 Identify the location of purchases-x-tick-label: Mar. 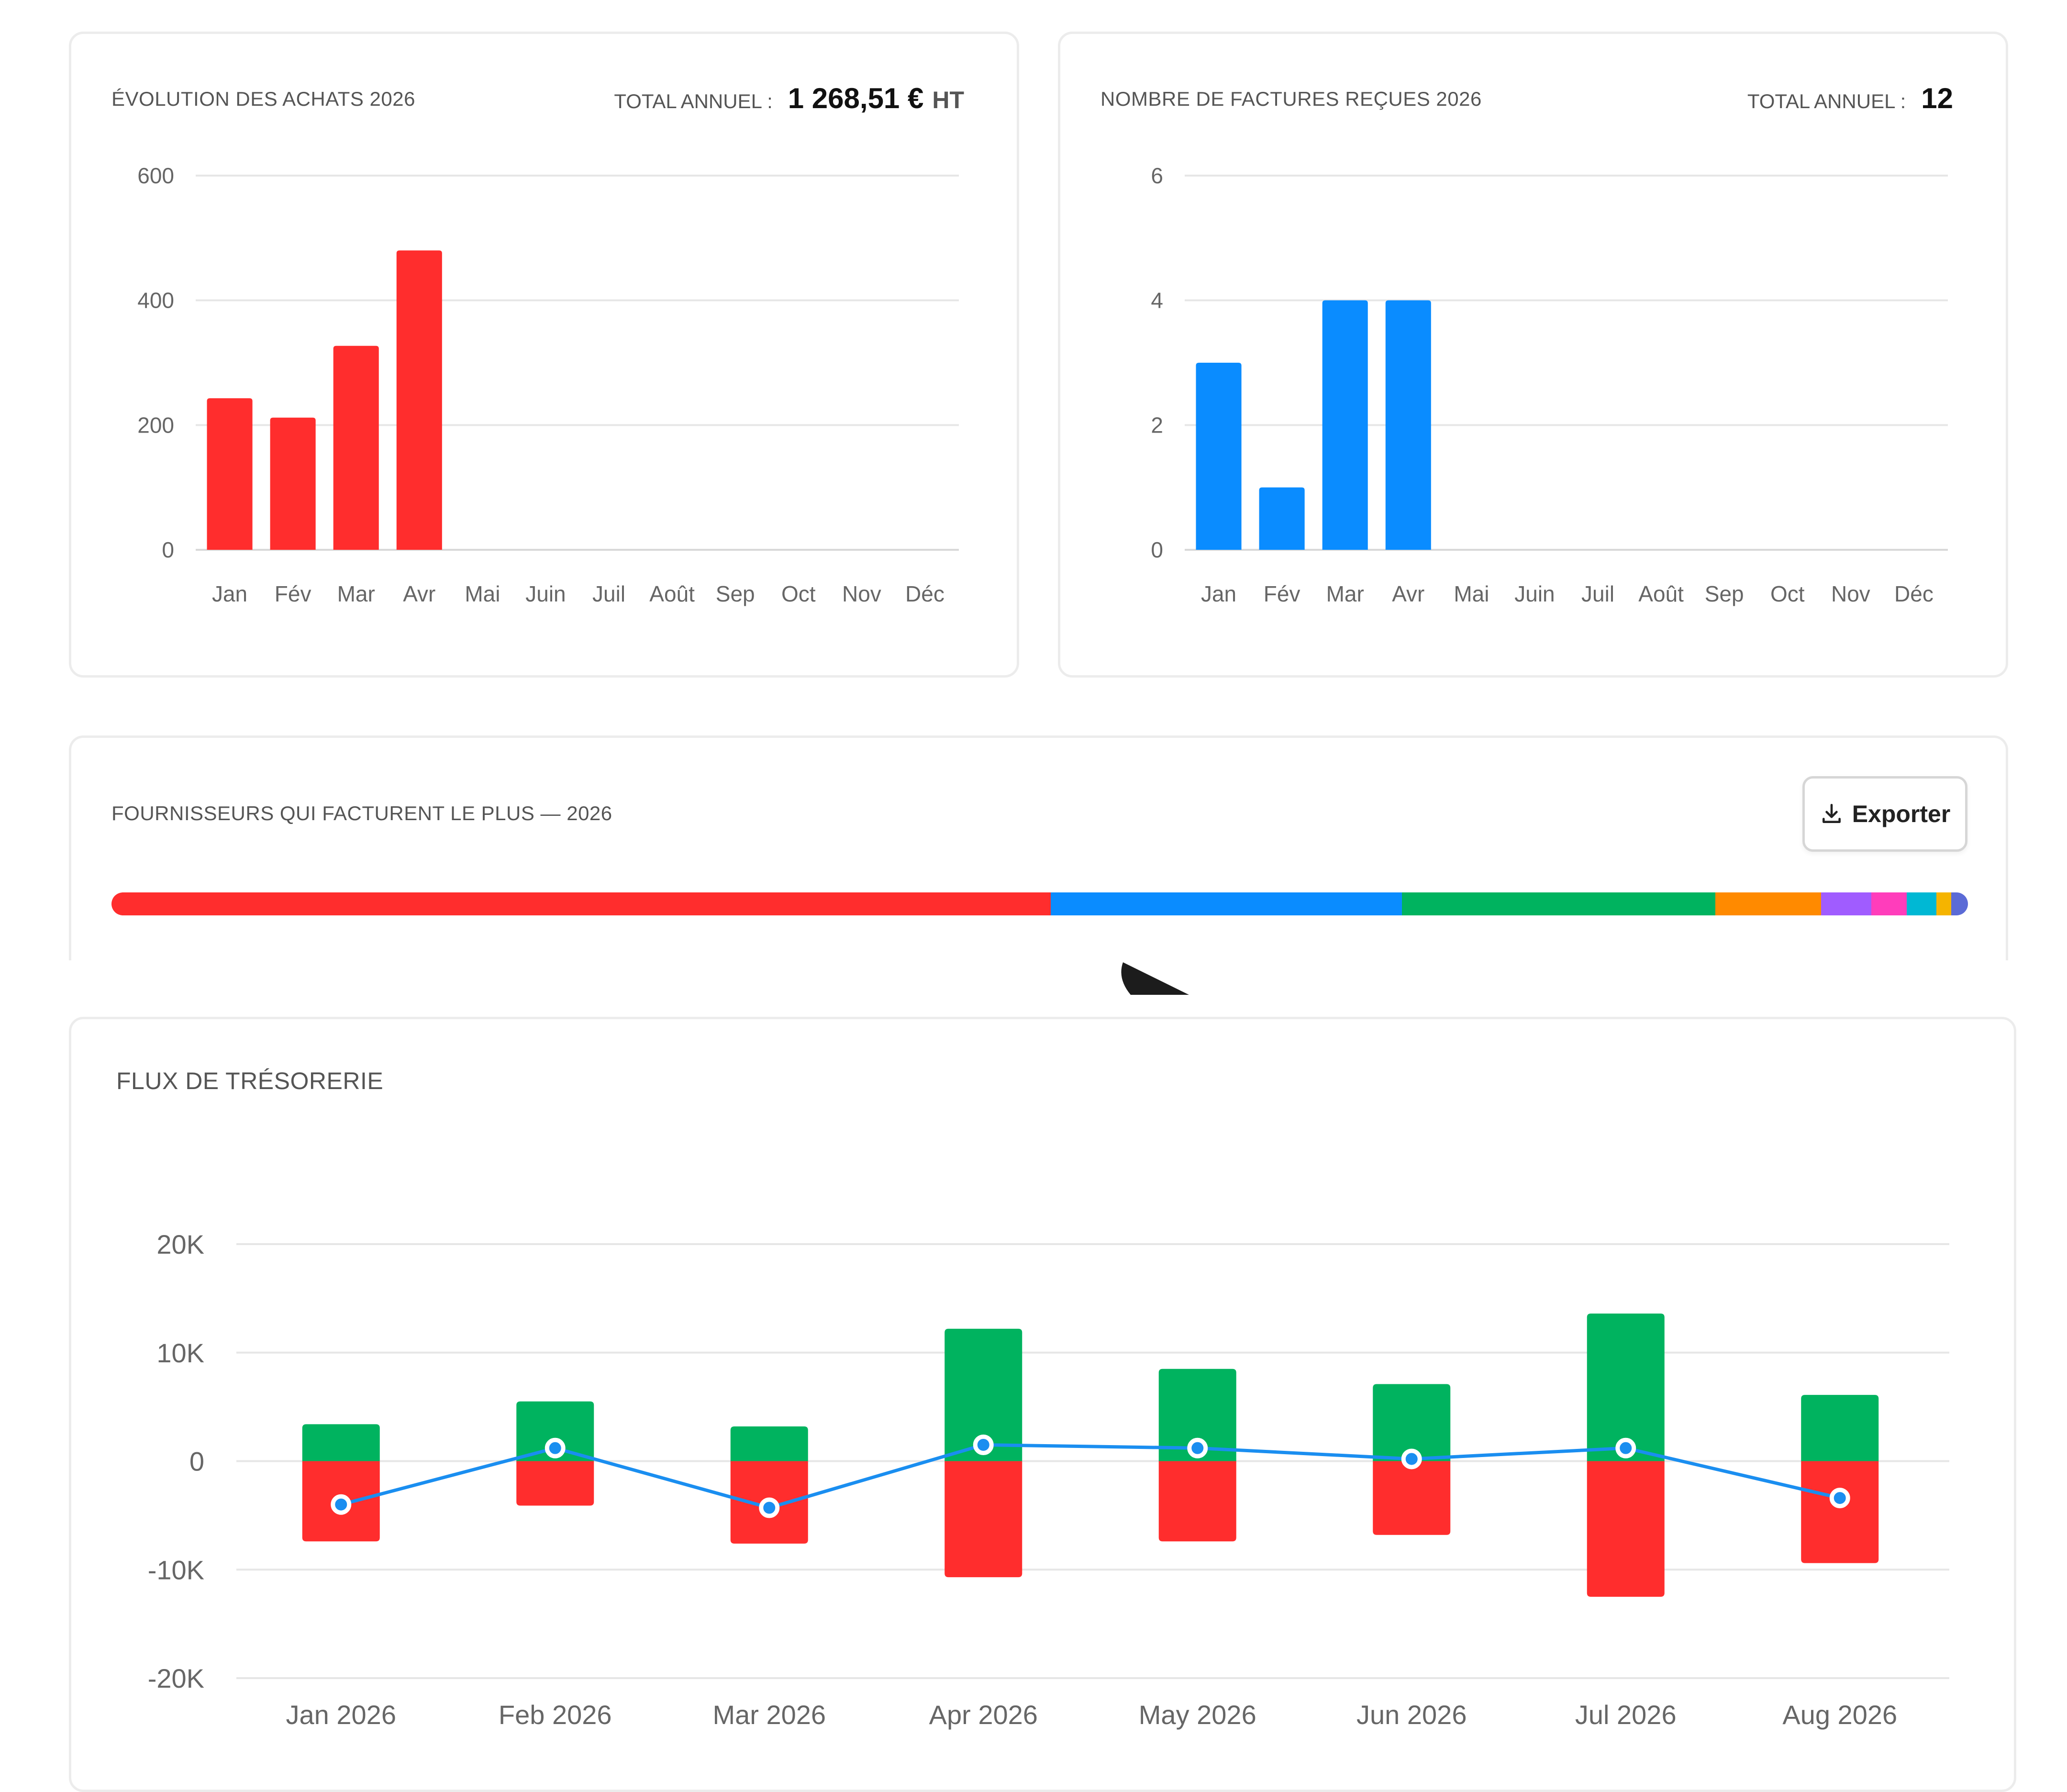
(356, 593).